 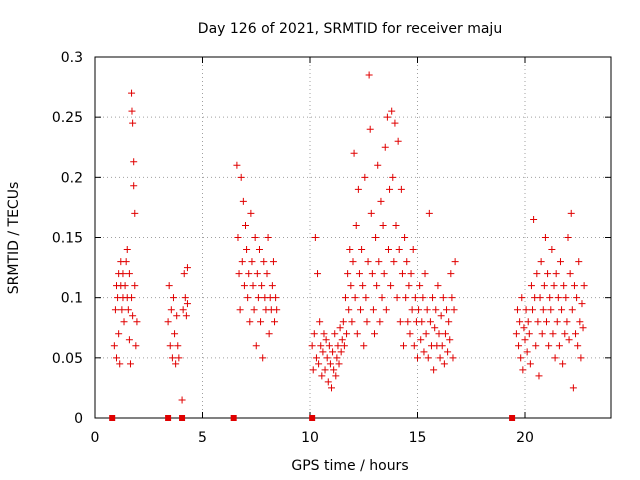 What do you see at coordinates (67, 239) in the screenshot?
I see `y-tick-label: 0.15` at bounding box center [67, 239].